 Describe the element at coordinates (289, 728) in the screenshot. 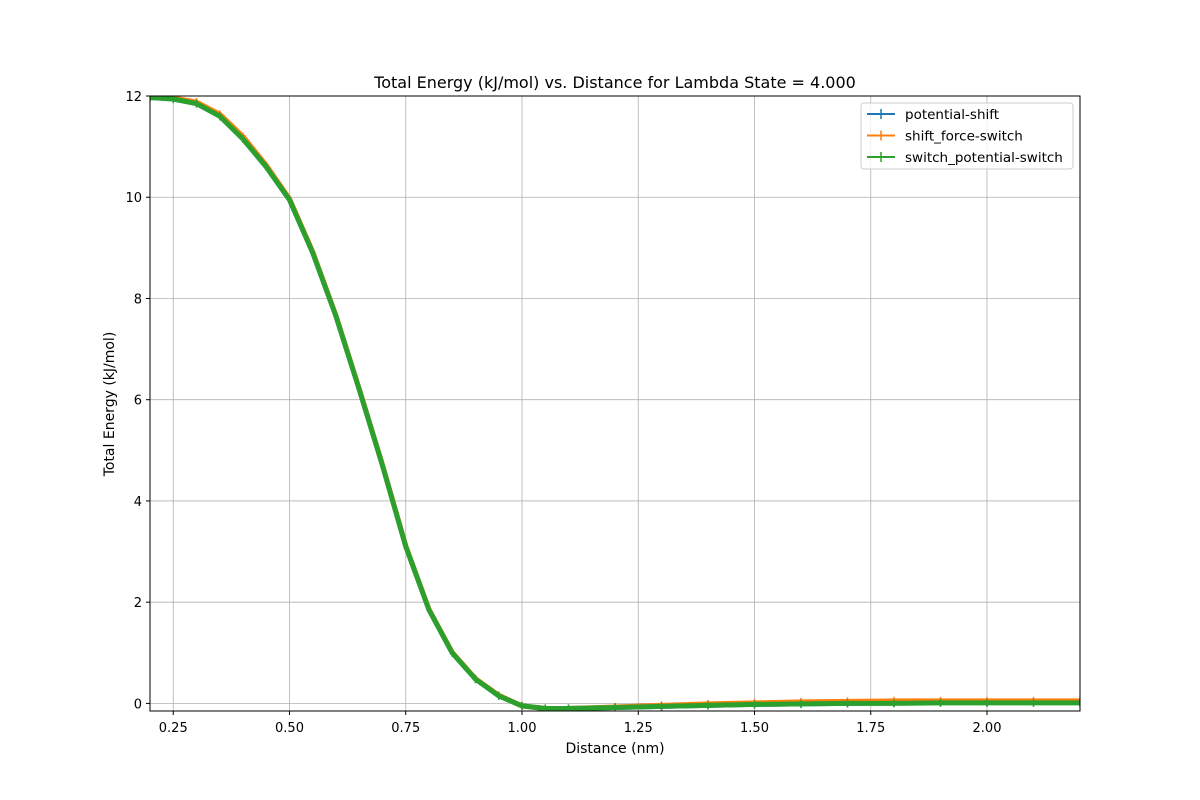

I see `x-tick-label: 0.50` at that location.